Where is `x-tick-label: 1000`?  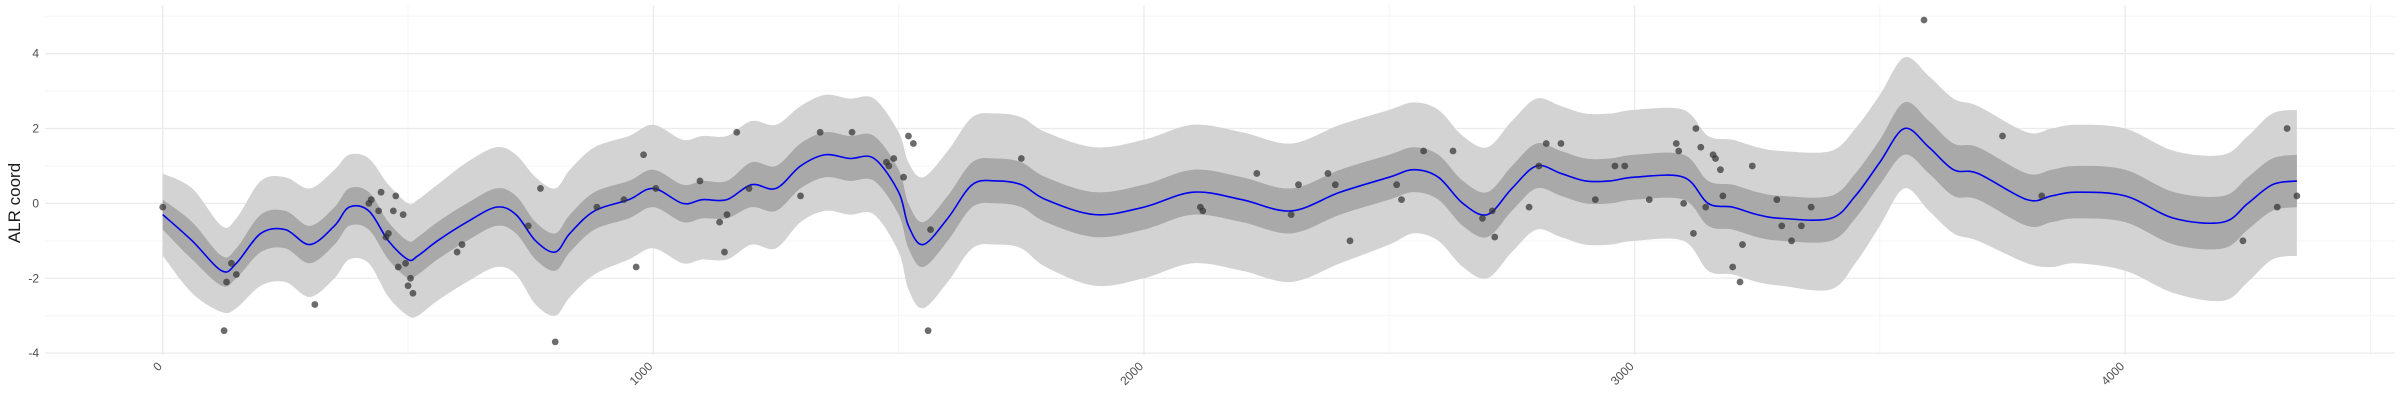
x-tick-label: 1000 is located at coordinates (641, 373).